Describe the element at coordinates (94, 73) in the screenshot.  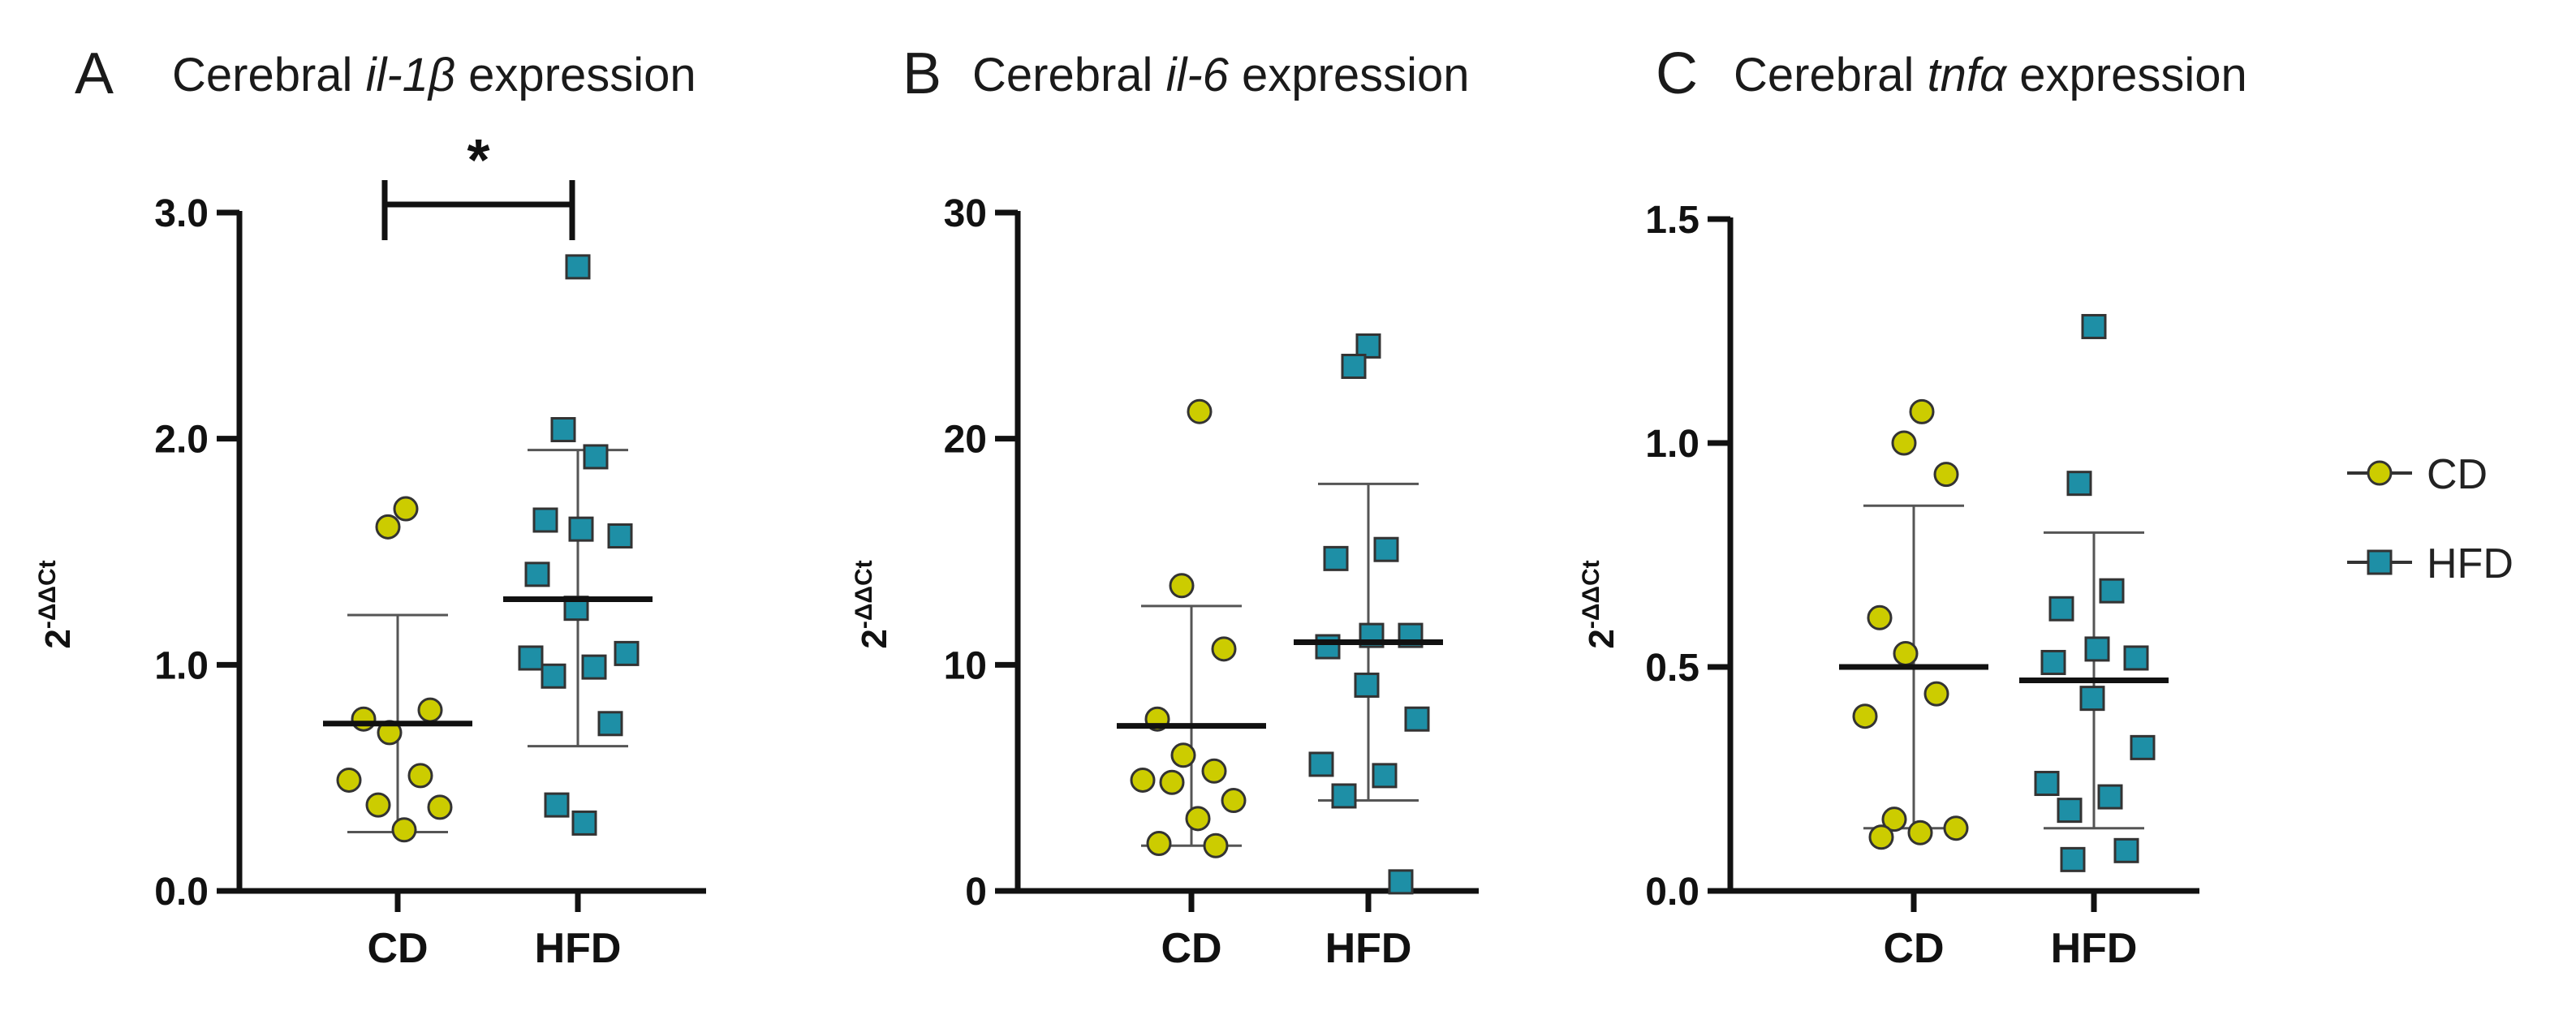
I see `panel-a-letter: A` at that location.